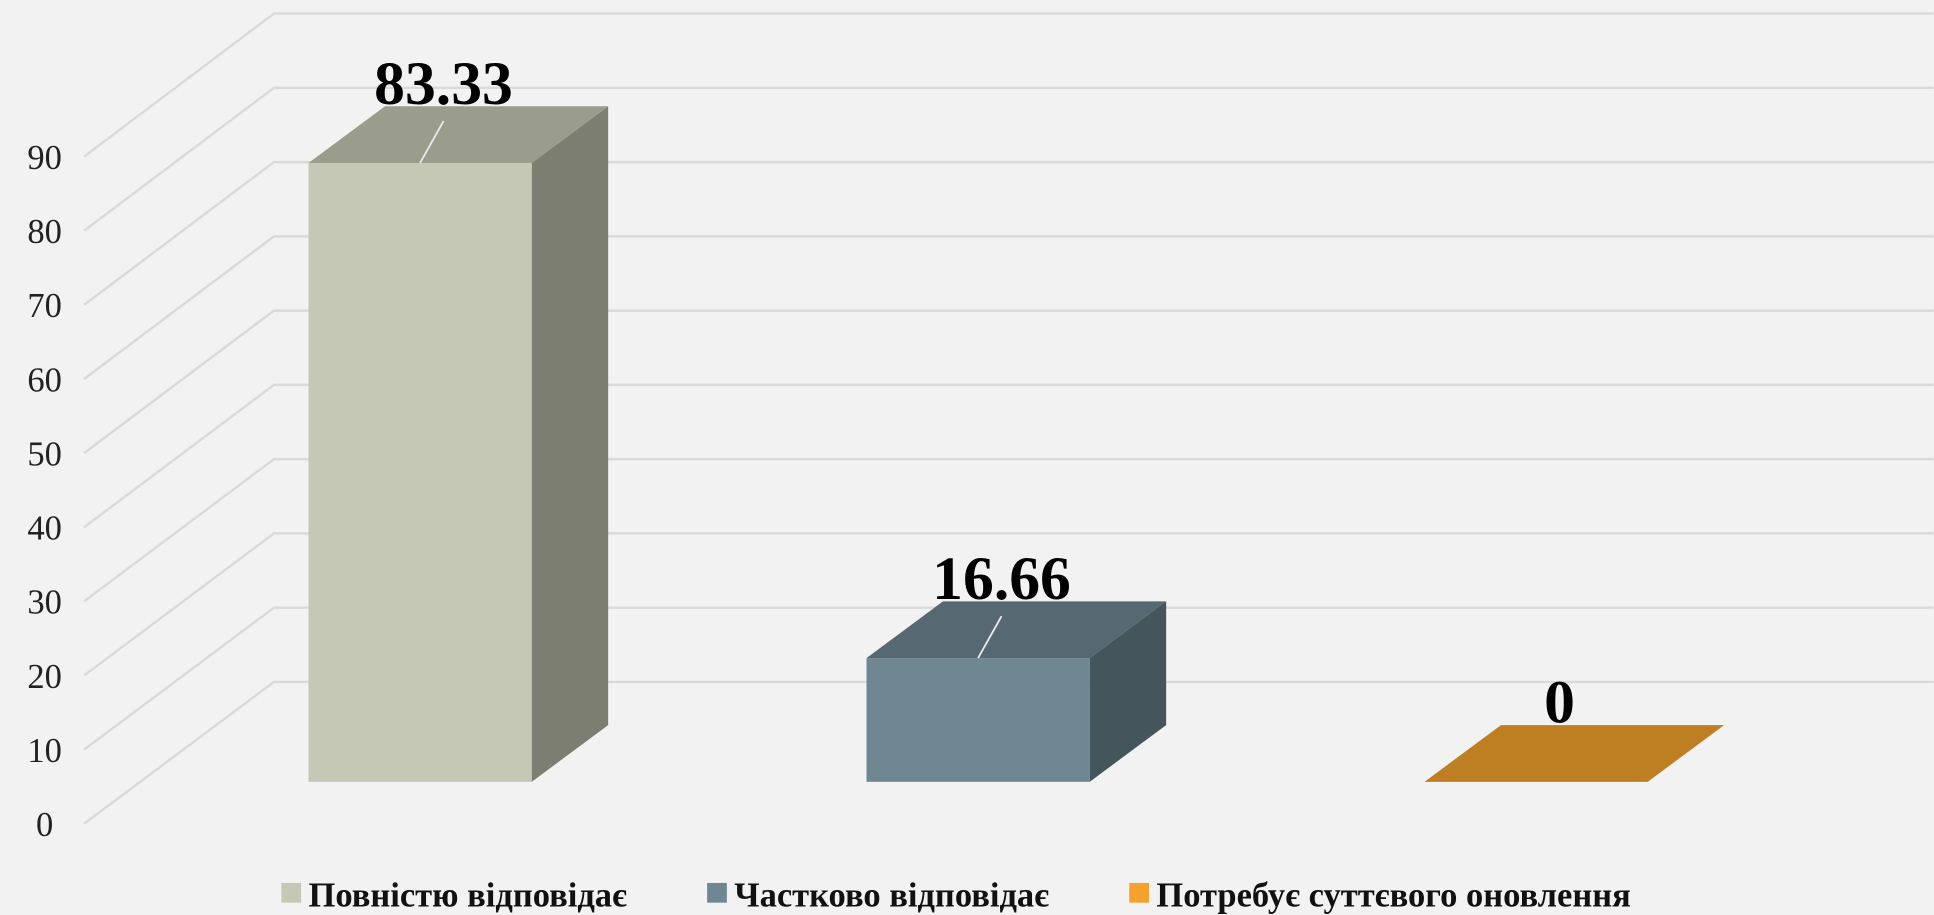  Describe the element at coordinates (443, 84) in the screenshot. I see `data-label: 83.33` at that location.